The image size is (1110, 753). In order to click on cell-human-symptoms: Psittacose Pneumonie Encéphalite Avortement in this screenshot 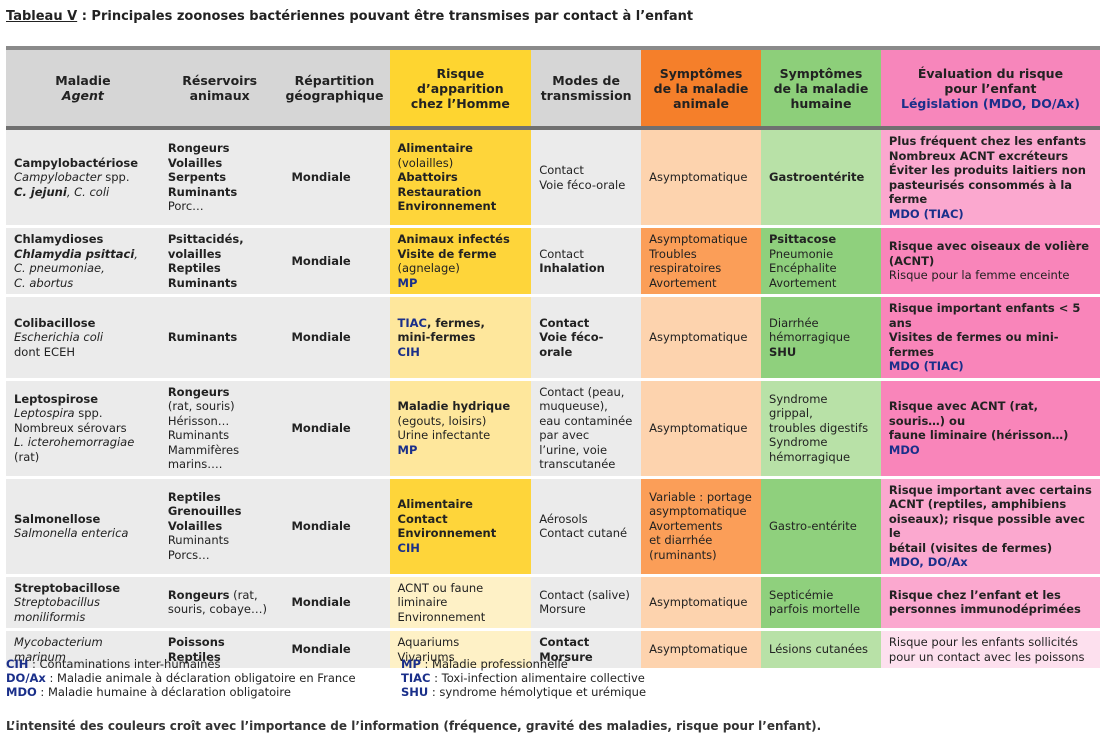, I will do `click(821, 261)`.